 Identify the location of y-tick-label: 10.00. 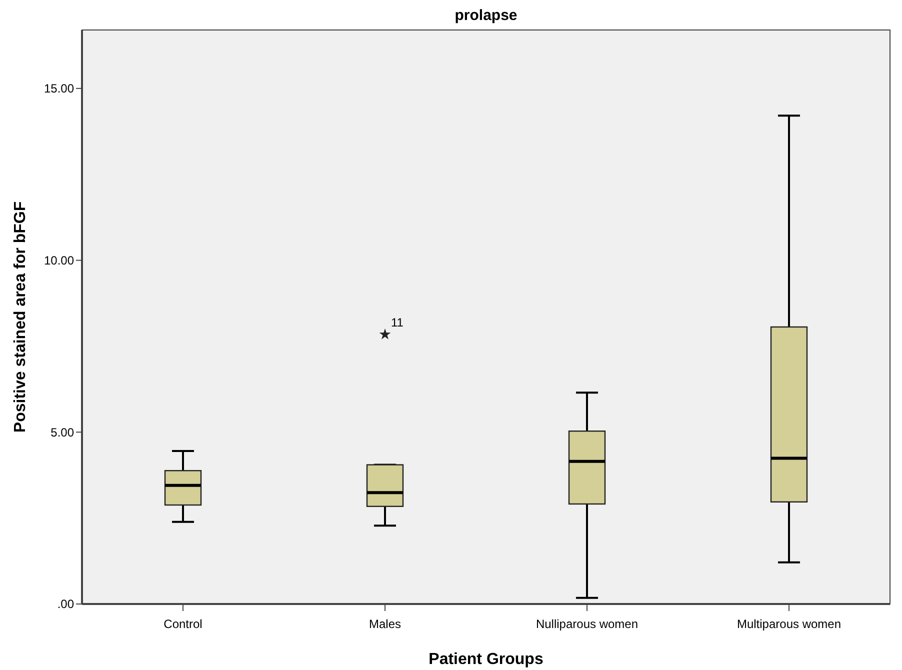
(59, 260).